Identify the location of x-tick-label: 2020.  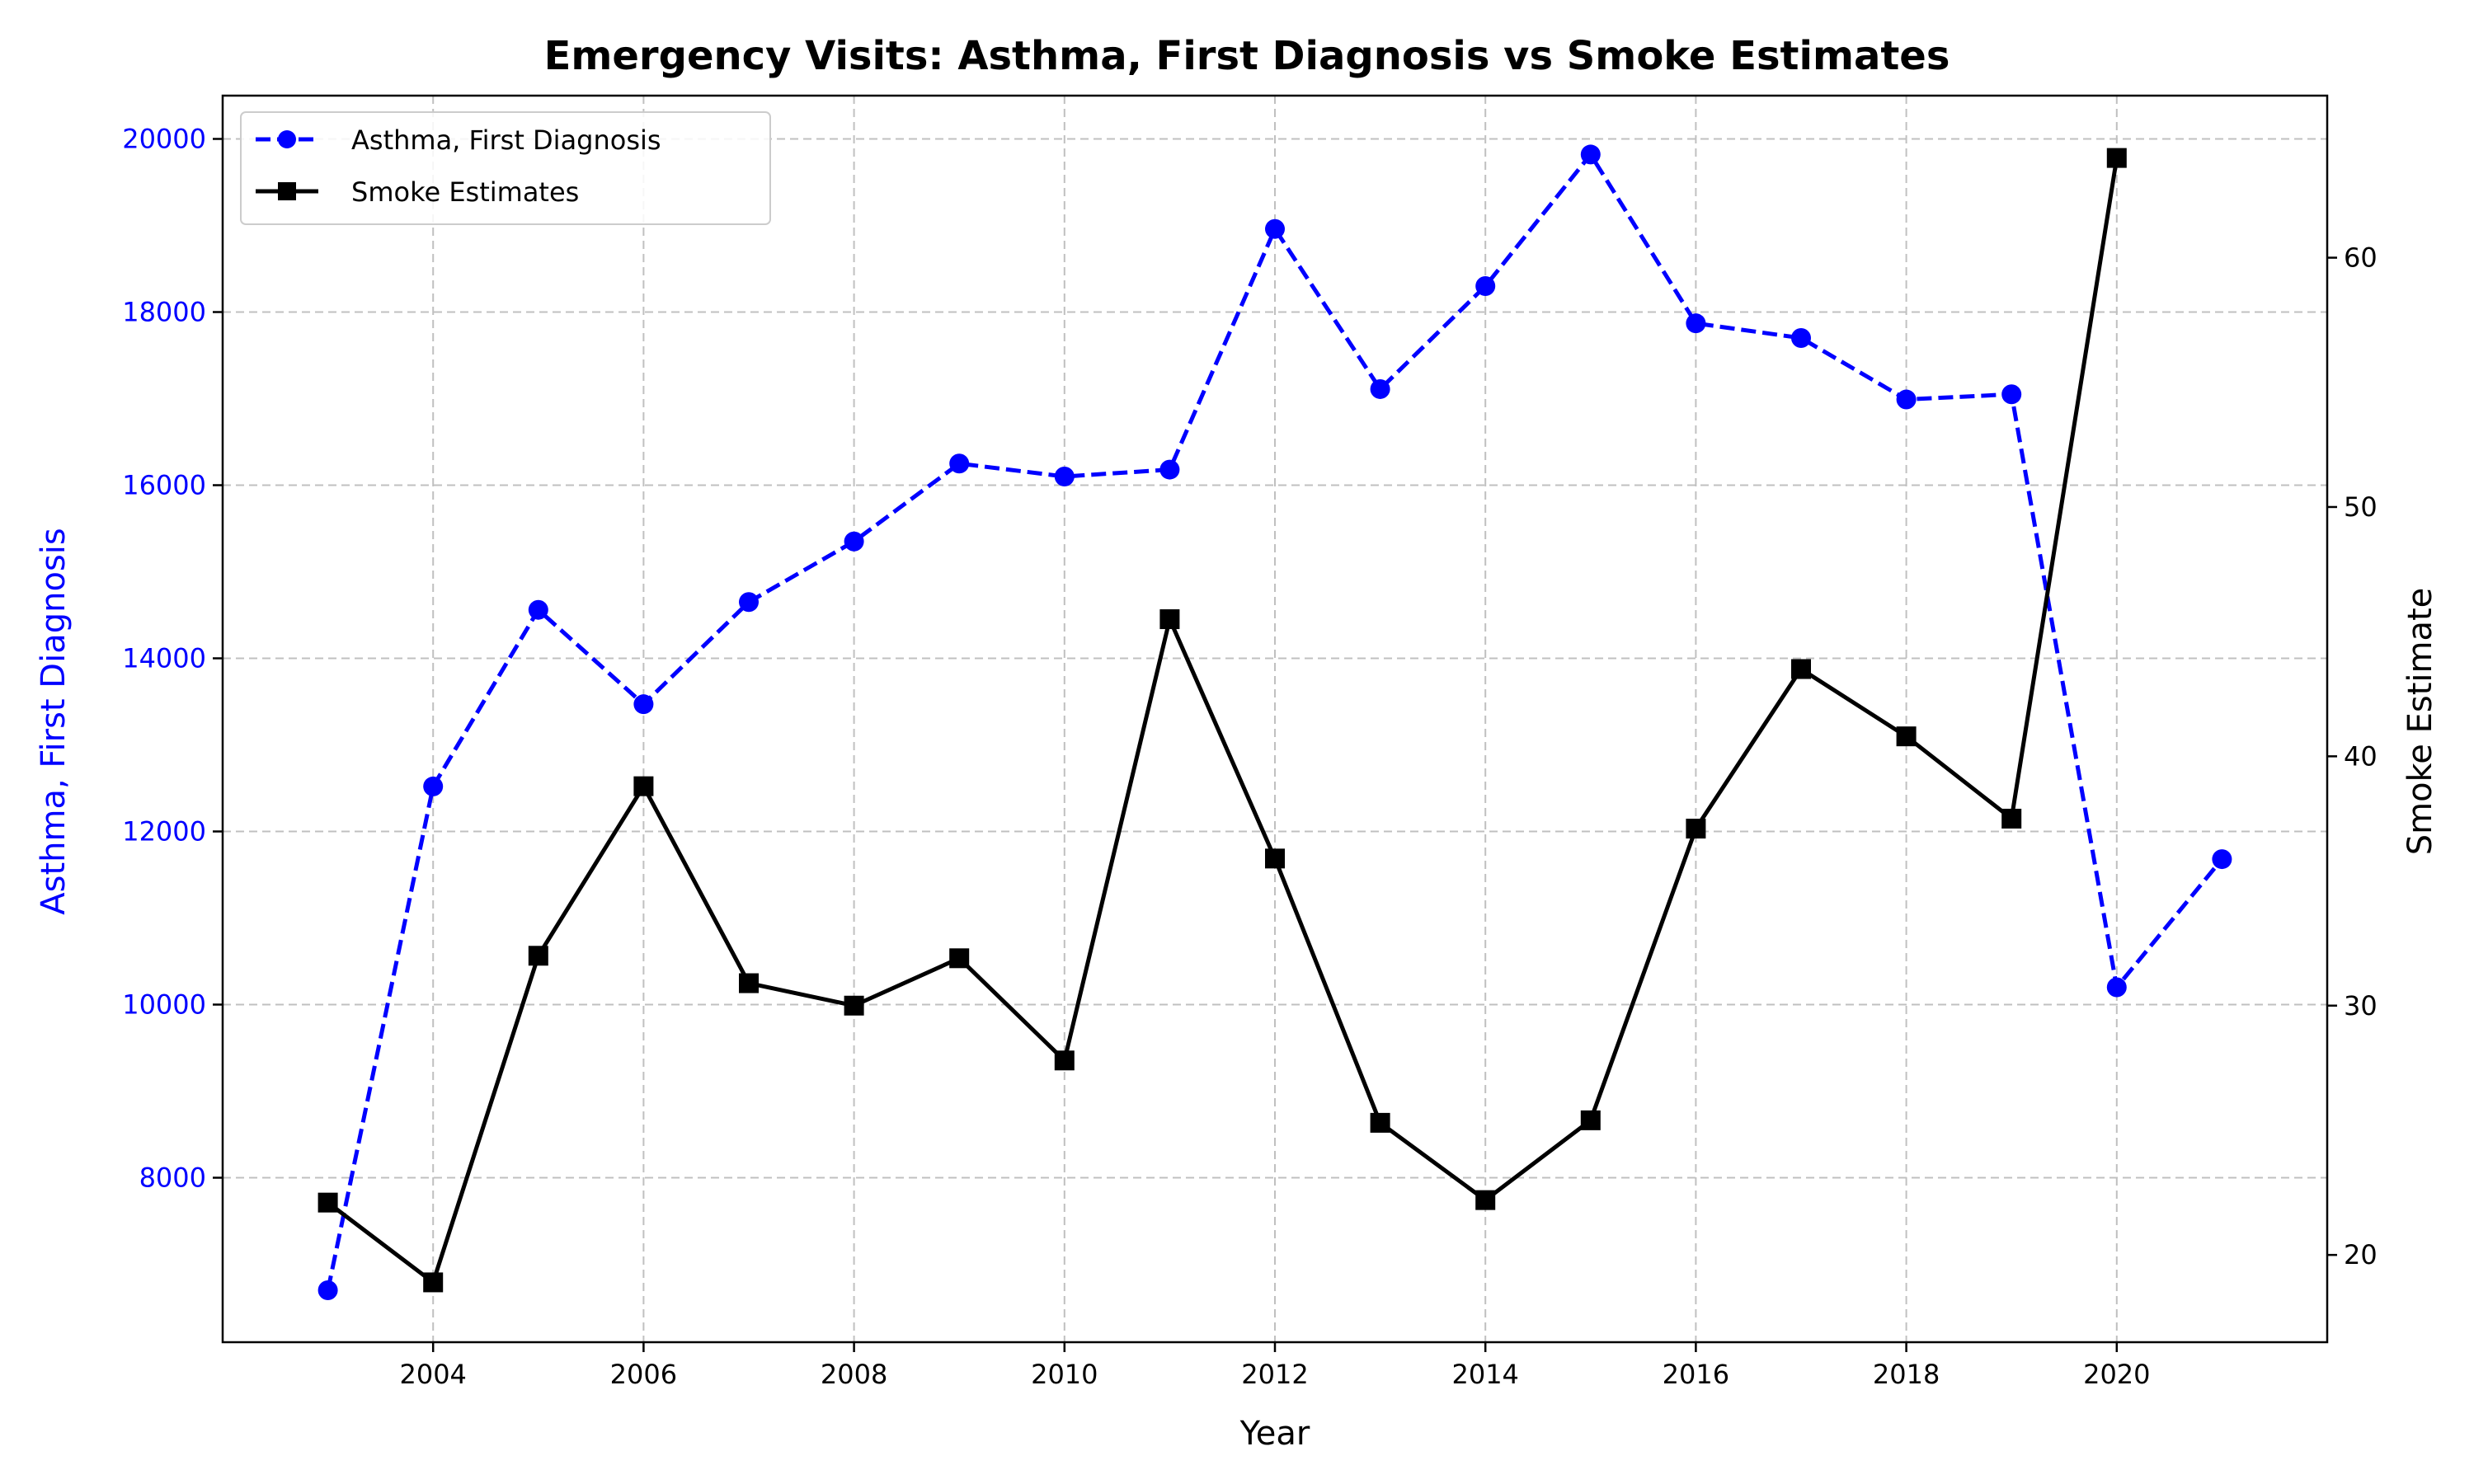
(2116, 1374).